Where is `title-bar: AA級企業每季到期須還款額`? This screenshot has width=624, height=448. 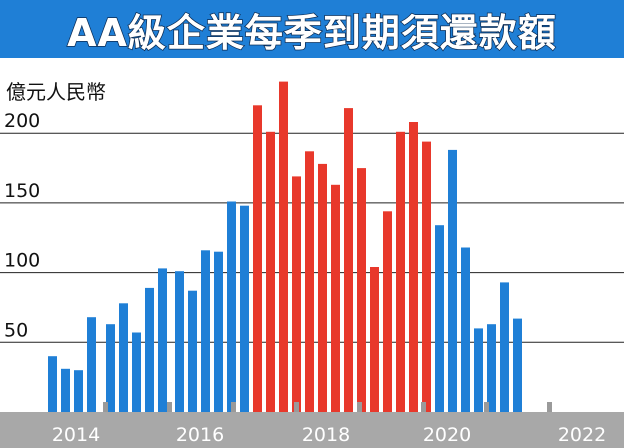 title-bar: AA級企業每季到期須還款額 is located at coordinates (312, 29).